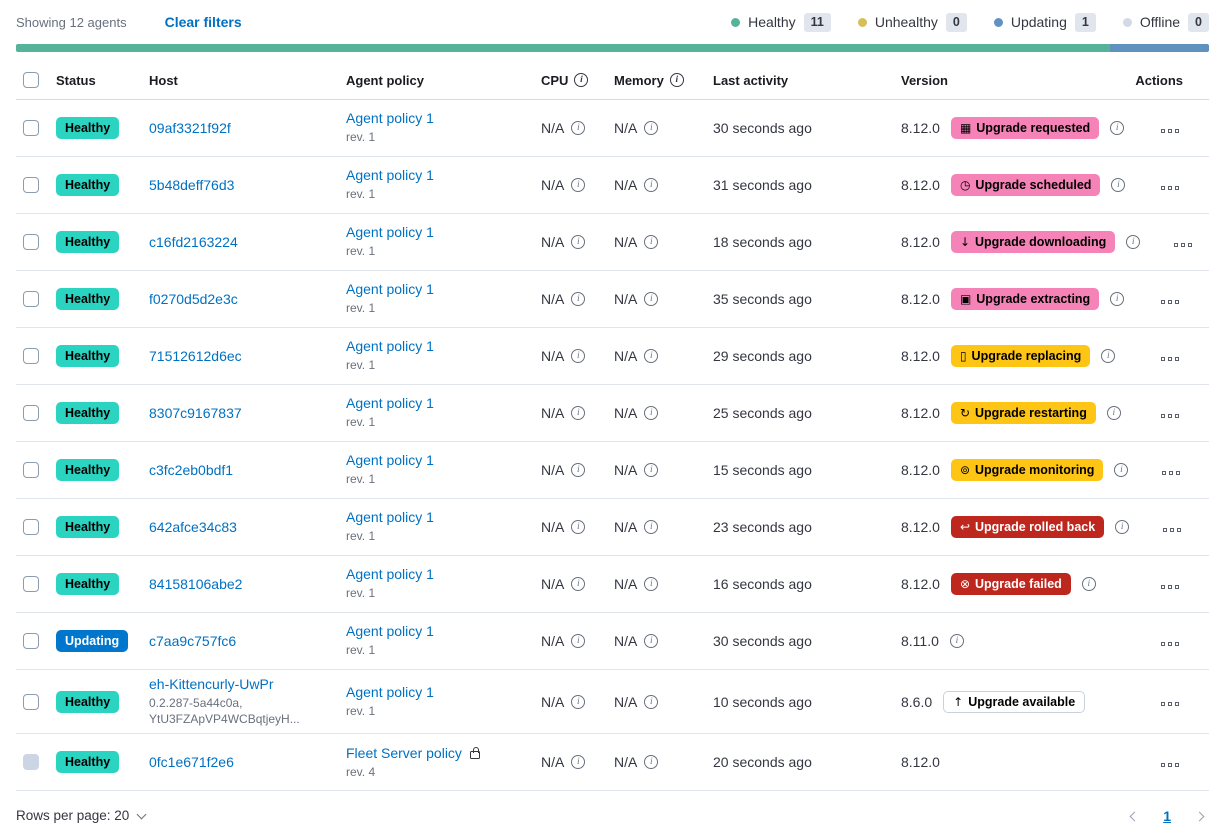  I want to click on pagination-next-button, so click(1199, 815).